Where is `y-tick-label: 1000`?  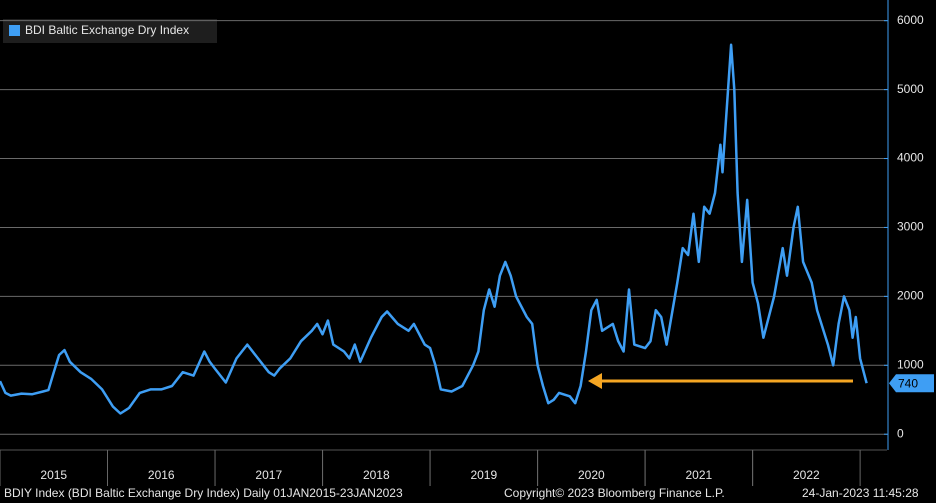 y-tick-label: 1000 is located at coordinates (910, 364).